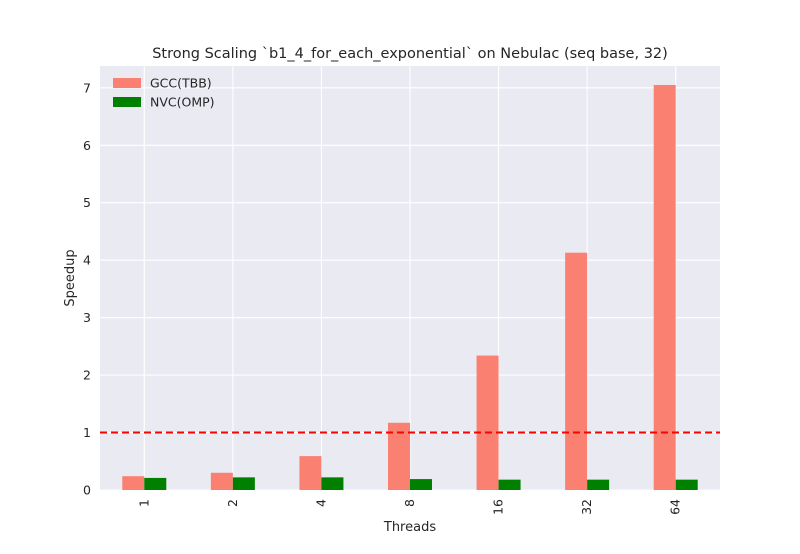  Describe the element at coordinates (409, 527) in the screenshot. I see `x-axis-label: Threads` at that location.